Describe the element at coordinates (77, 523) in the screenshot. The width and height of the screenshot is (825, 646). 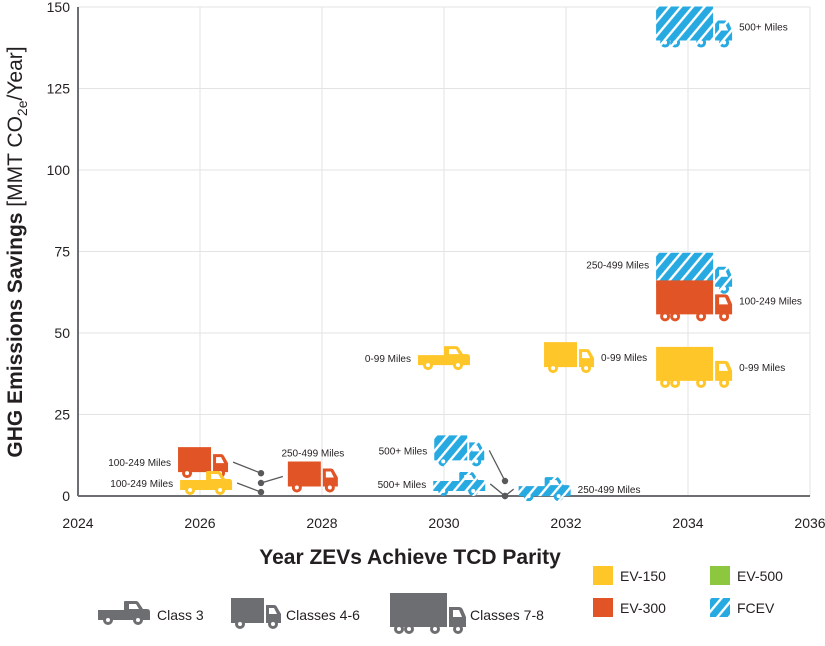
I see `x-tick-label: 2024` at that location.